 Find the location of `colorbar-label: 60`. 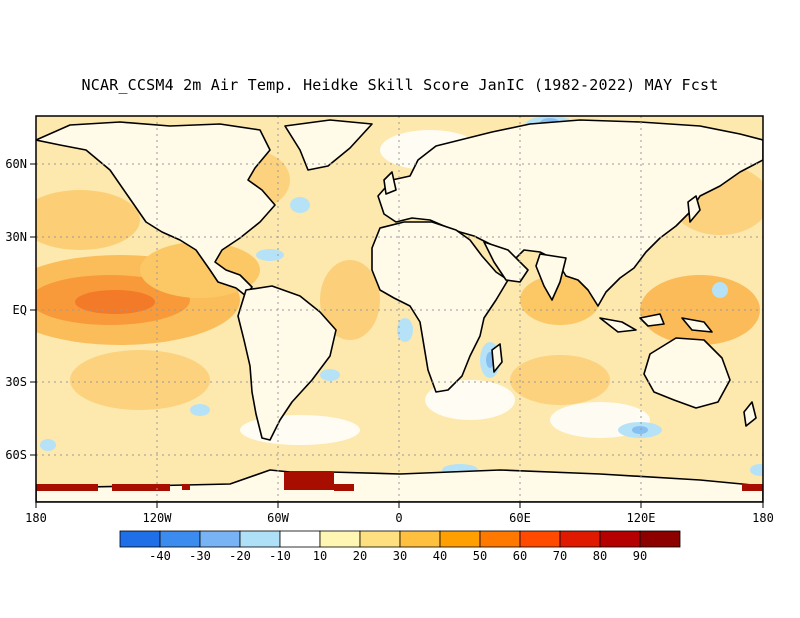

colorbar-label: 60 is located at coordinates (520, 556).